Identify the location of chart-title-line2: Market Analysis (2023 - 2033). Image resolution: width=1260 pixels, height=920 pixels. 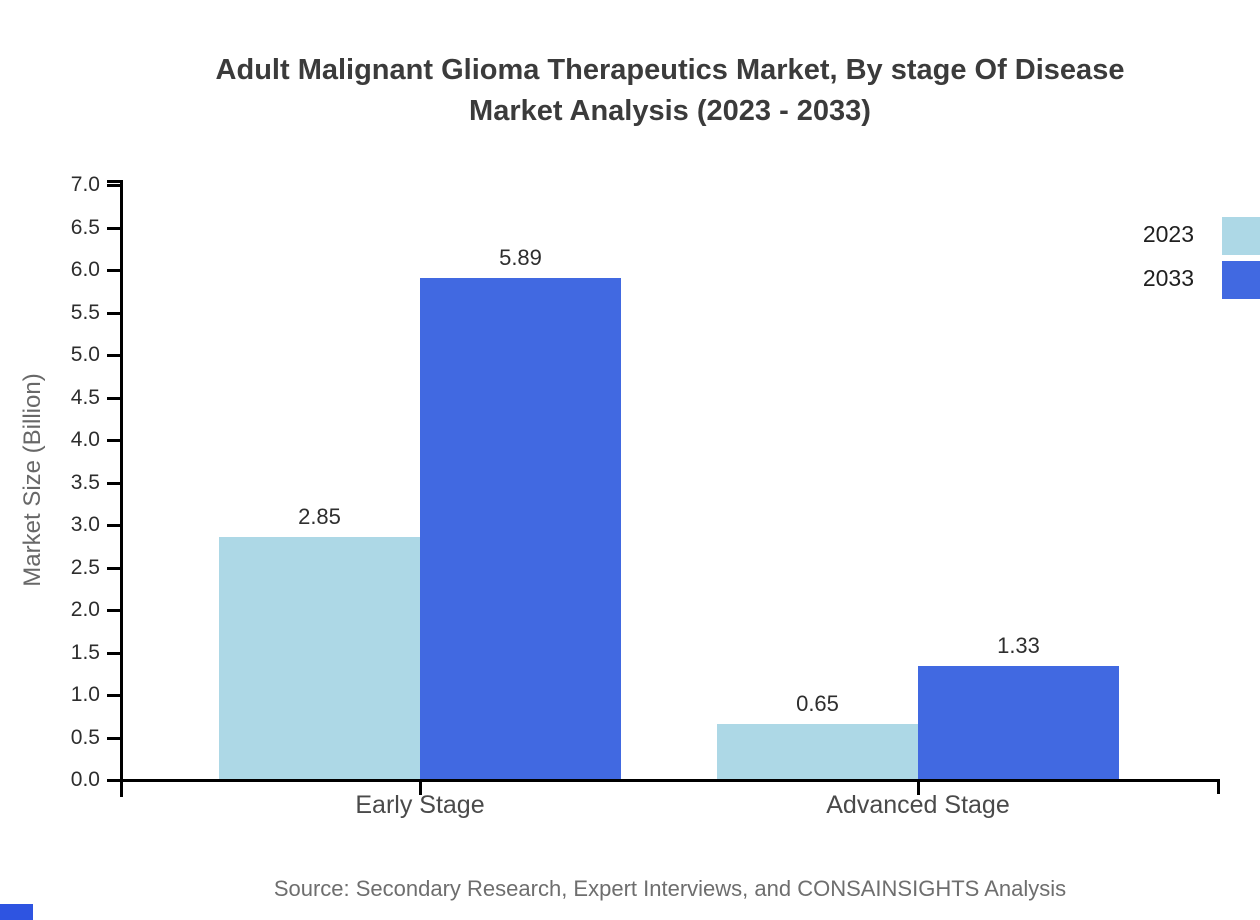
(670, 111).